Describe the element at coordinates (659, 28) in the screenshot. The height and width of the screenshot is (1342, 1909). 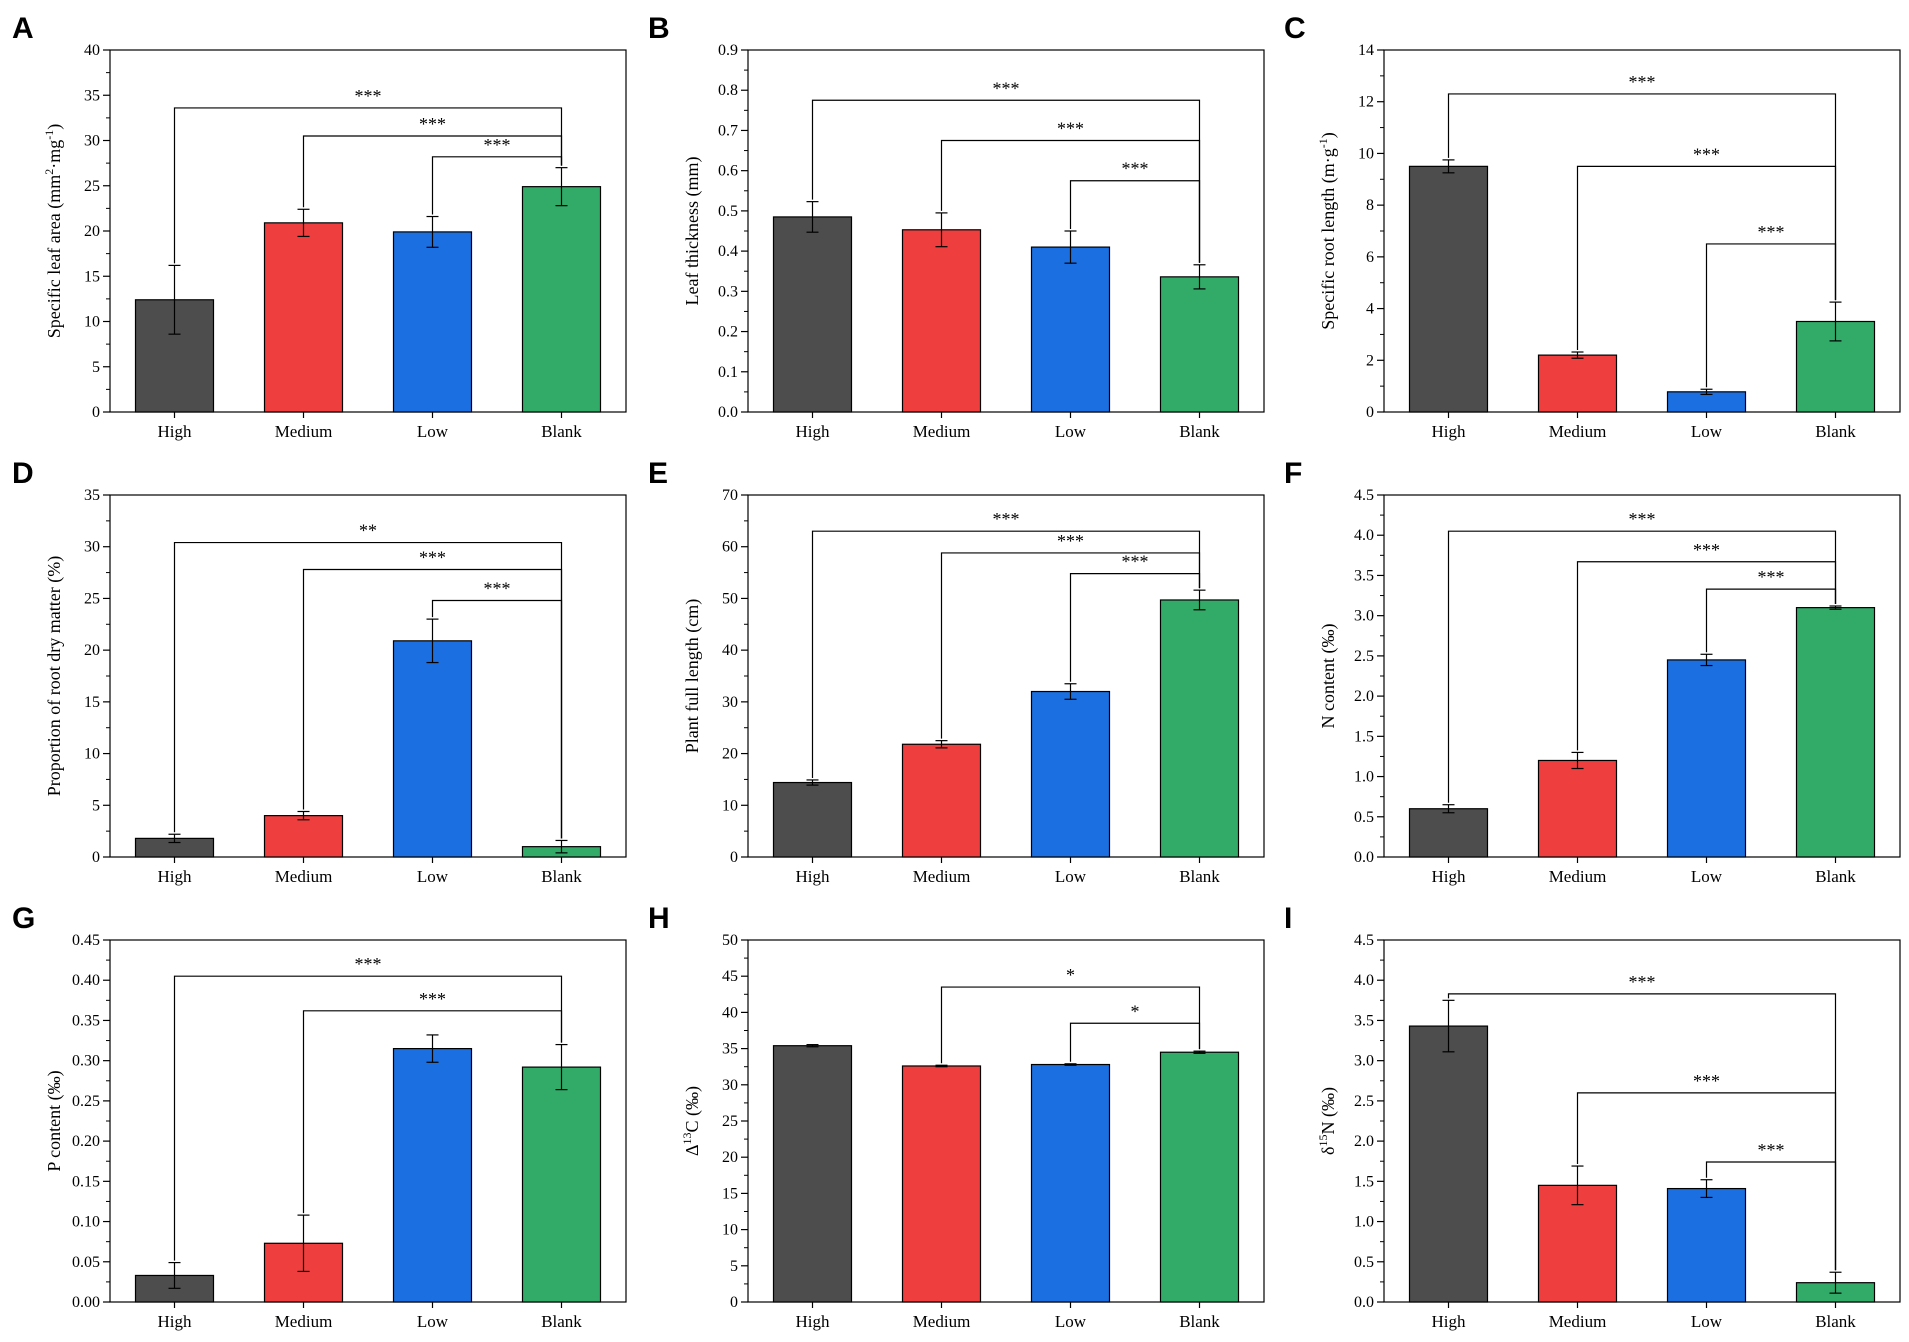
I see `panel-letter: B` at that location.